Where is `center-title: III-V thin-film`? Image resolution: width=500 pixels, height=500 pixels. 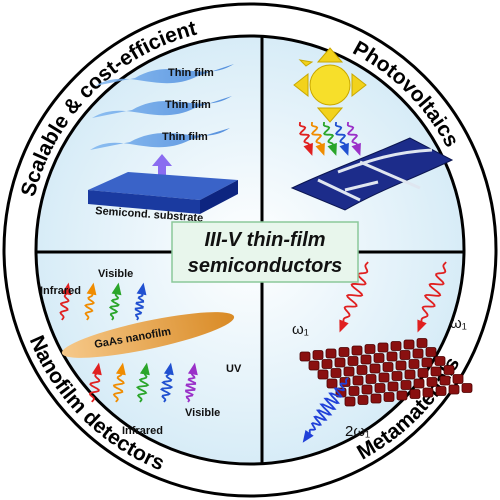 center-title: III-V thin-film is located at coordinates (264, 240).